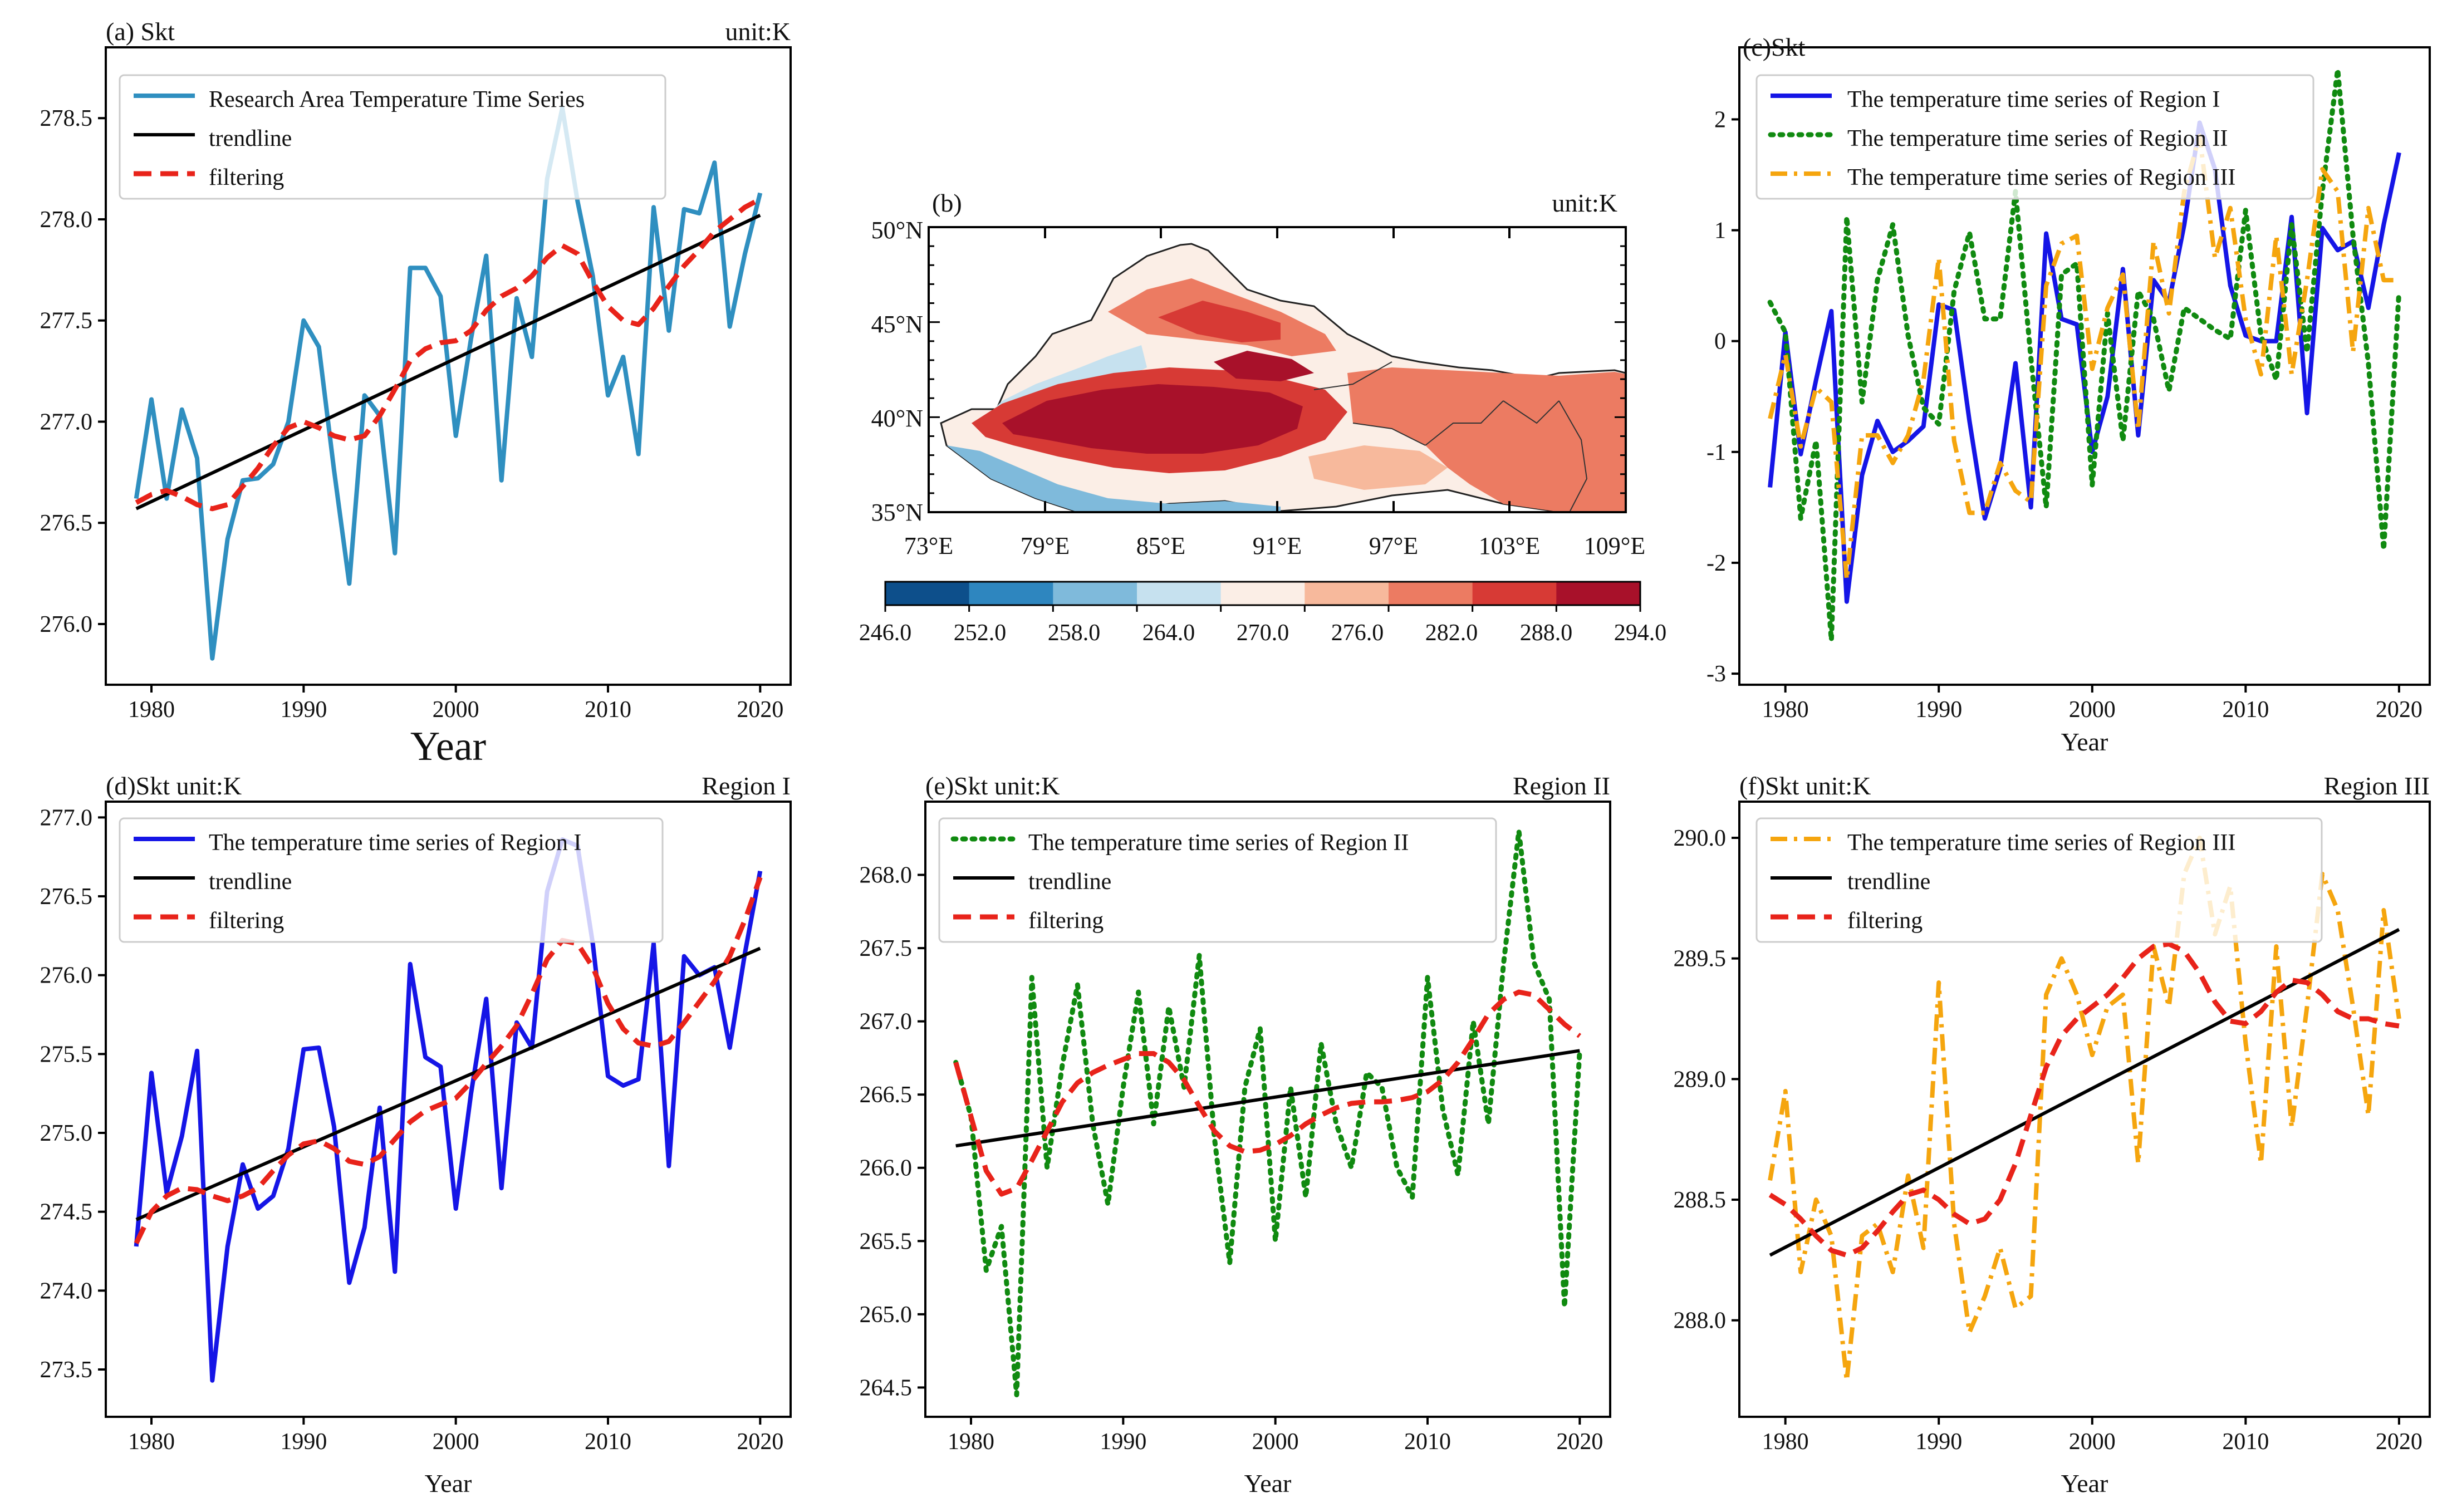  What do you see at coordinates (66, 118) in the screenshot?
I see `chart-a-ytick-label: 278.5` at bounding box center [66, 118].